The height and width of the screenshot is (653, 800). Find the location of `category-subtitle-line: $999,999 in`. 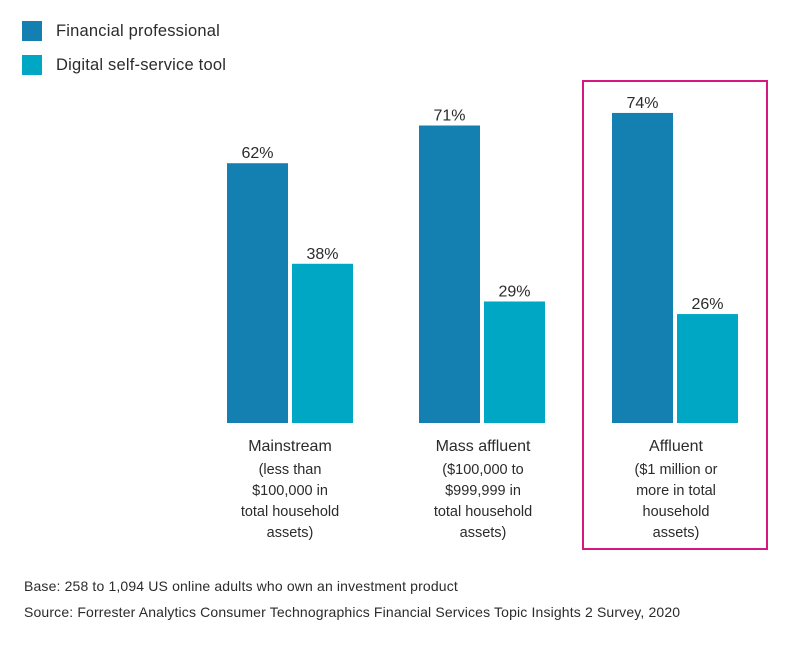

category-subtitle-line: $999,999 in is located at coordinates (483, 491).